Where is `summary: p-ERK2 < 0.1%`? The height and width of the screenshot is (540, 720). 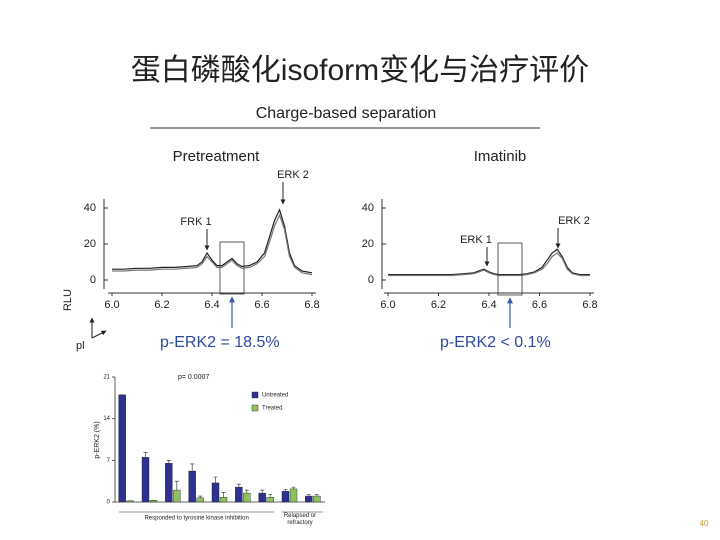
summary: p-ERK2 < 0.1% is located at coordinates (495, 342).